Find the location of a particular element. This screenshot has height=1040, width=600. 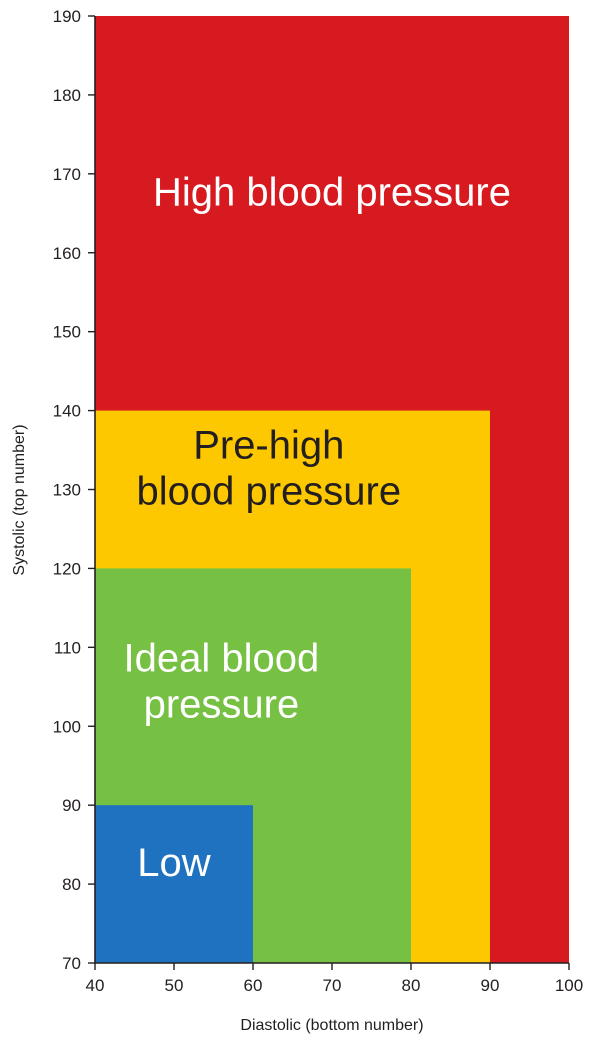

zone-label-ideal: Ideal blood pressure is located at coordinates (222, 682).